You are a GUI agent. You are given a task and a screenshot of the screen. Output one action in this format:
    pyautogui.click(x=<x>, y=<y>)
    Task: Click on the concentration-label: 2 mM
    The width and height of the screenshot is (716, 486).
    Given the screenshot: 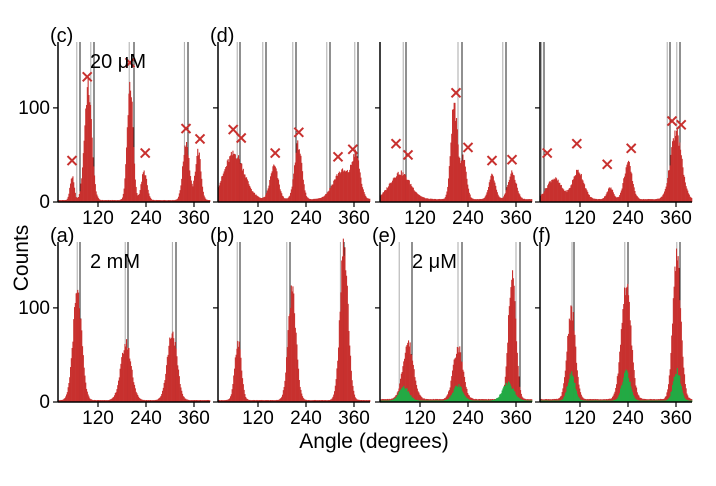 What is the action you would take?
    pyautogui.click(x=115, y=262)
    